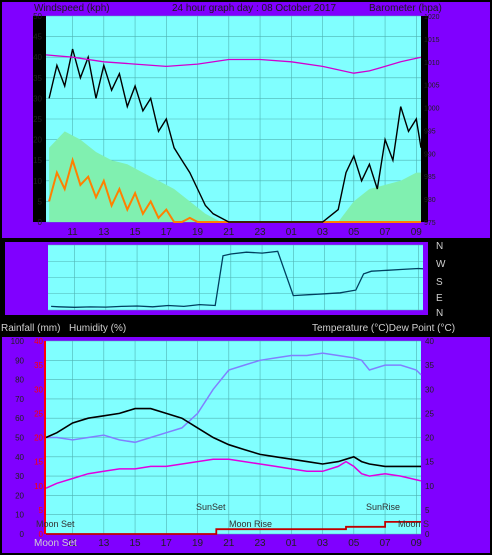 This screenshot has width=492, height=555. Describe the element at coordinates (432, 63) in the screenshot. I see `barometer-tick-label: 1010` at that location.